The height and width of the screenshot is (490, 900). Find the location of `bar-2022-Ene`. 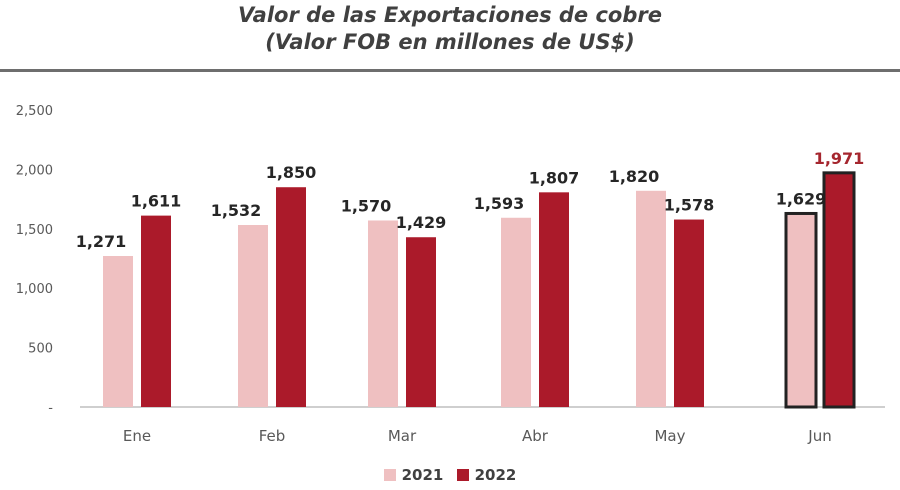

bar-2022-Ene is located at coordinates (156, 311).